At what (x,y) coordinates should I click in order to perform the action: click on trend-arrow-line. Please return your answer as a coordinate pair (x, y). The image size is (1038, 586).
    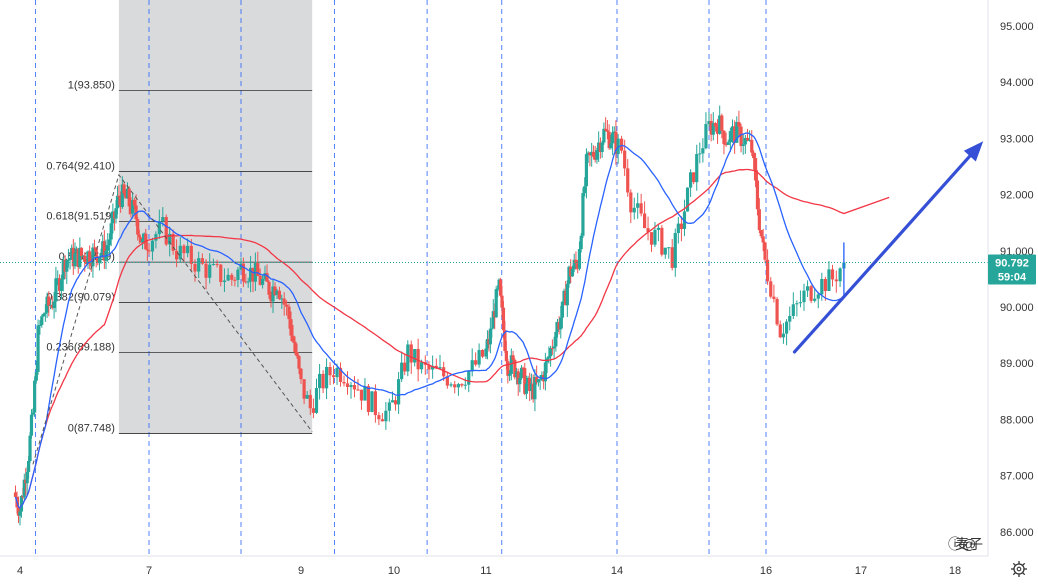
    Looking at the image, I should click on (882, 254).